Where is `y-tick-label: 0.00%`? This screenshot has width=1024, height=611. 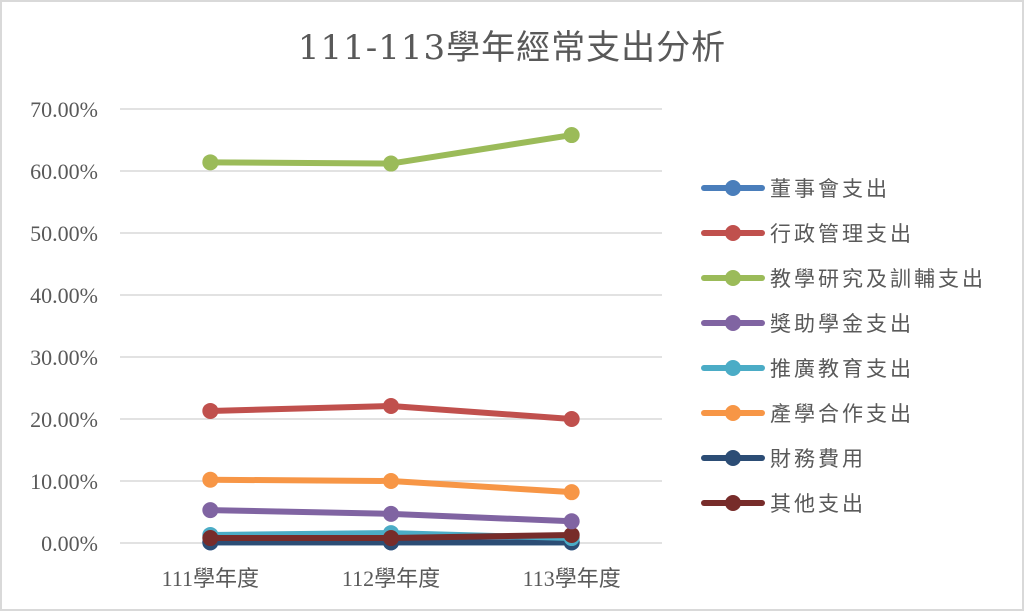 y-tick-label: 0.00% is located at coordinates (69, 543).